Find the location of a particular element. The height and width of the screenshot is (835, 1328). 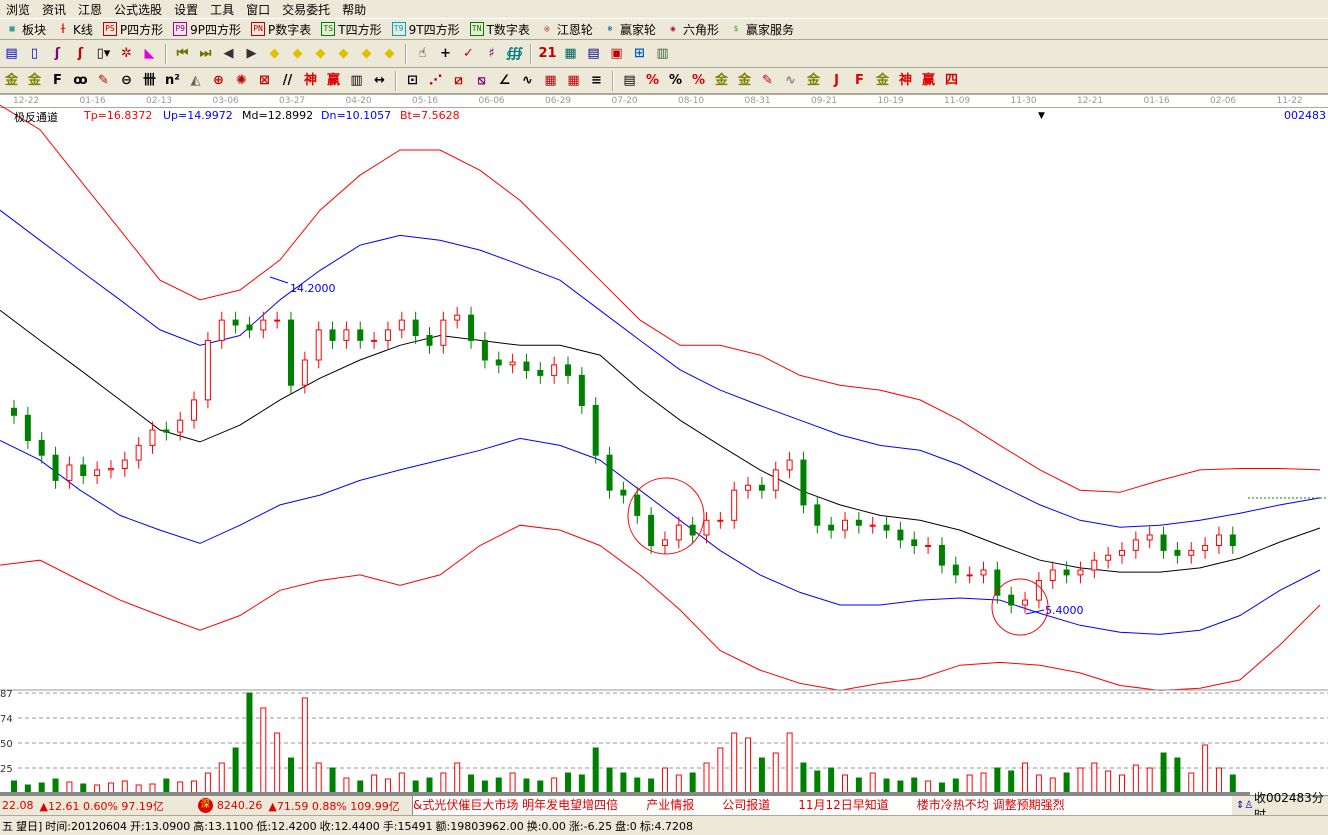

wave9-icon: ʃ is located at coordinates (80, 53).